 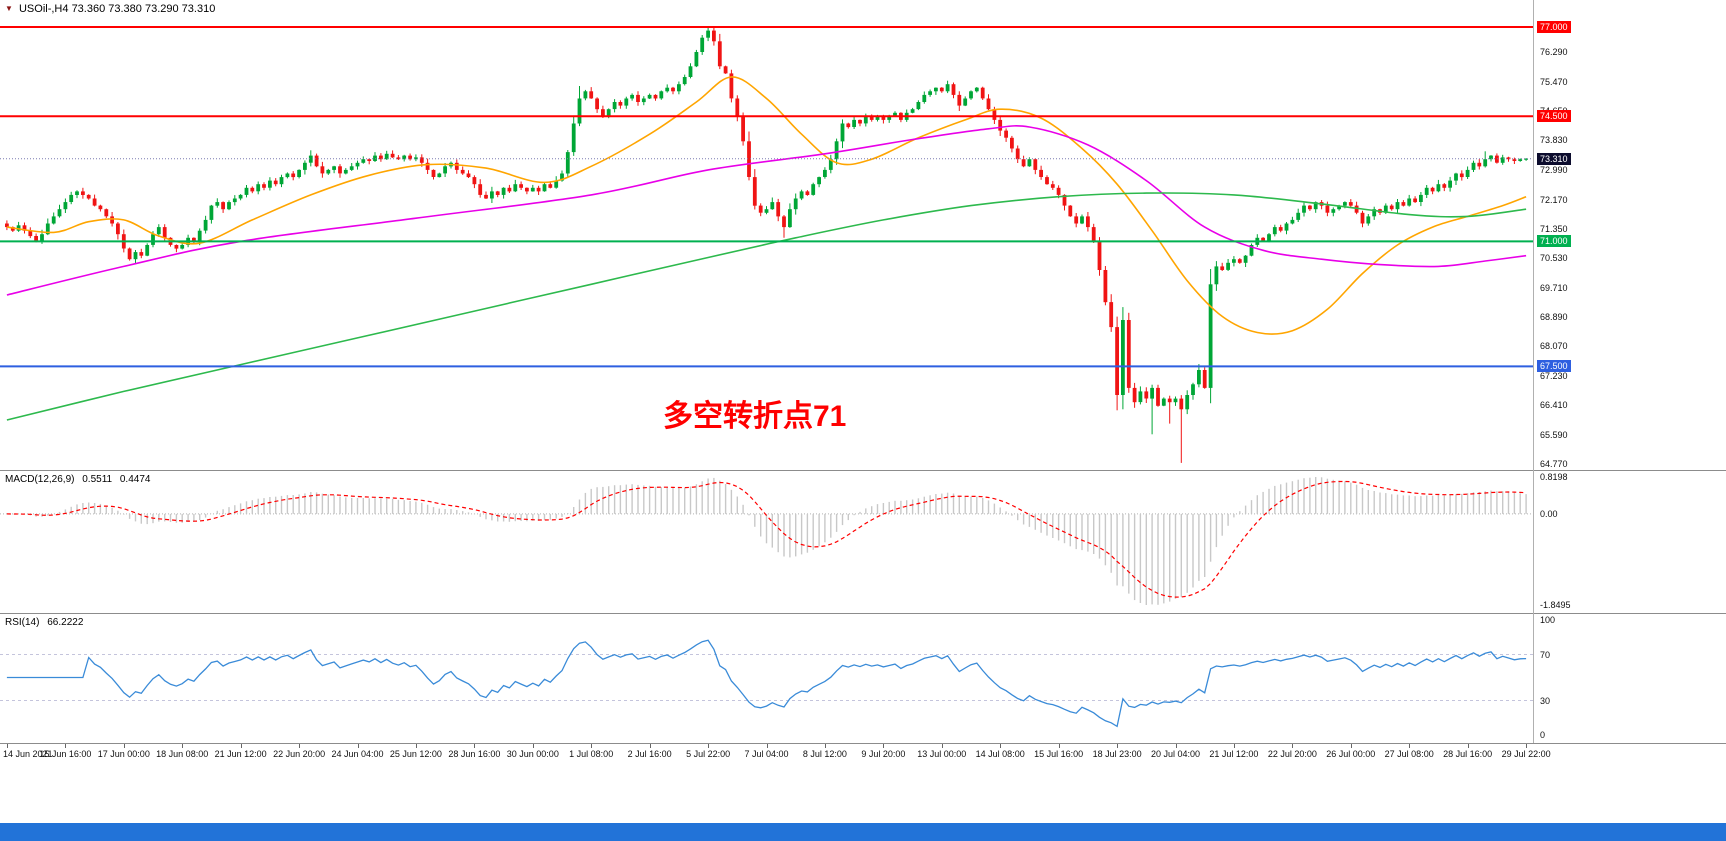 I want to click on time-axis-label: 13 Jul 00:00, so click(x=942, y=754).